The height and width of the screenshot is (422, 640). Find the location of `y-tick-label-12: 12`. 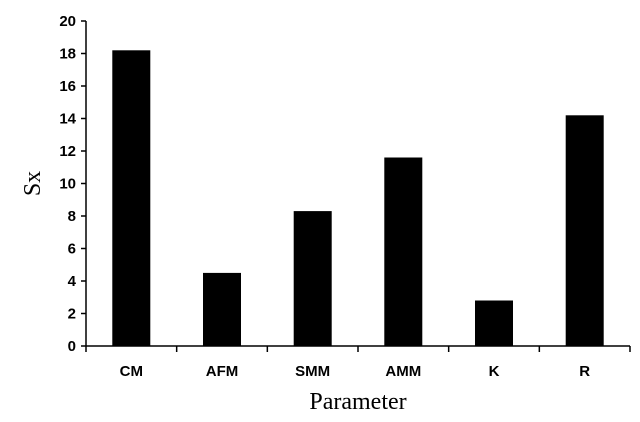

y-tick-label-12: 12 is located at coordinates (67, 151).